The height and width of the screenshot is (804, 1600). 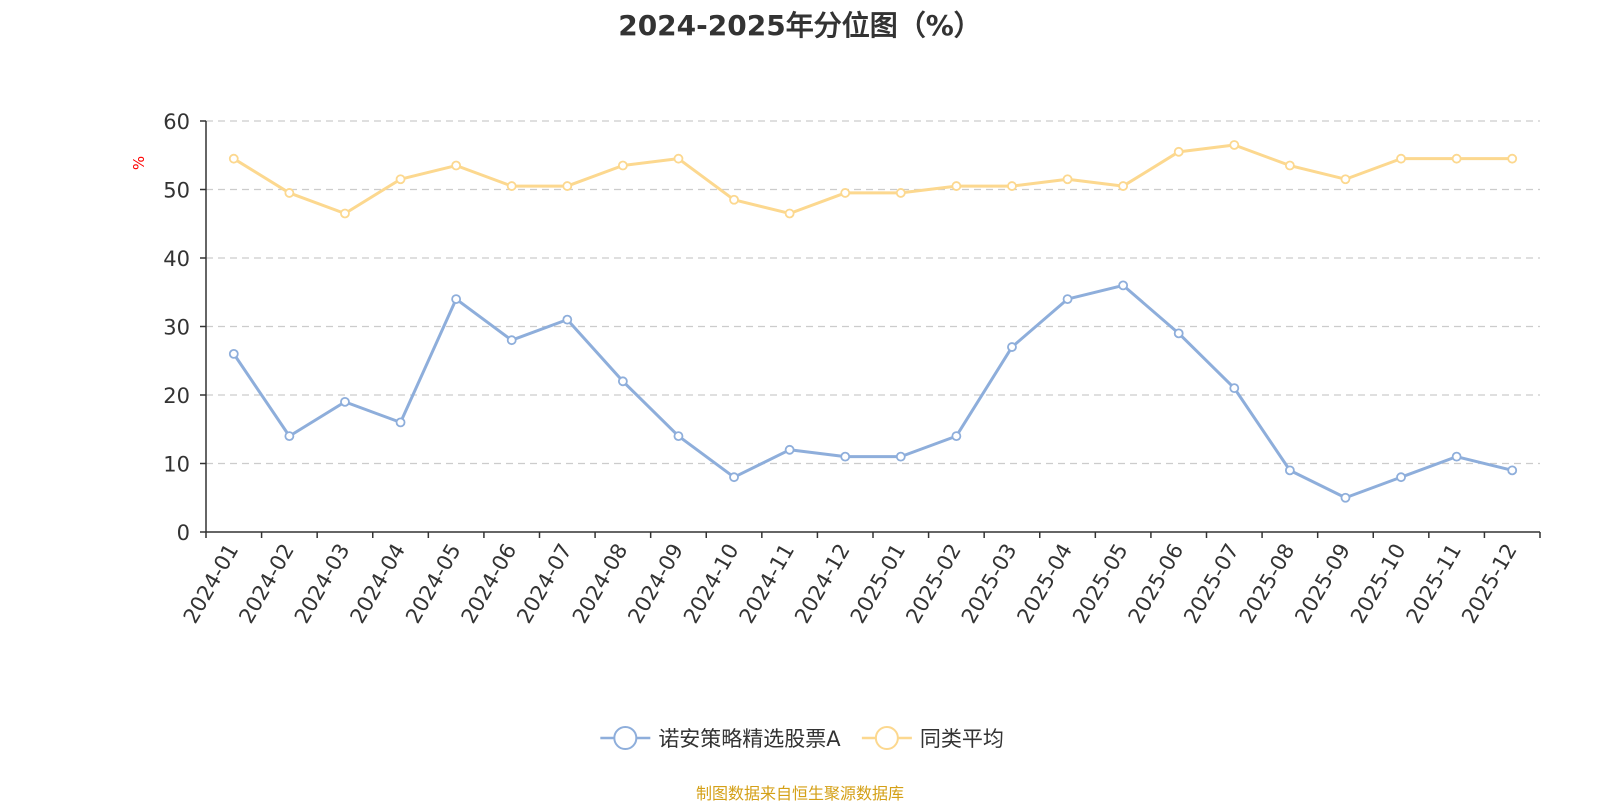 I want to click on y-tick-label: 10, so click(x=176, y=465).